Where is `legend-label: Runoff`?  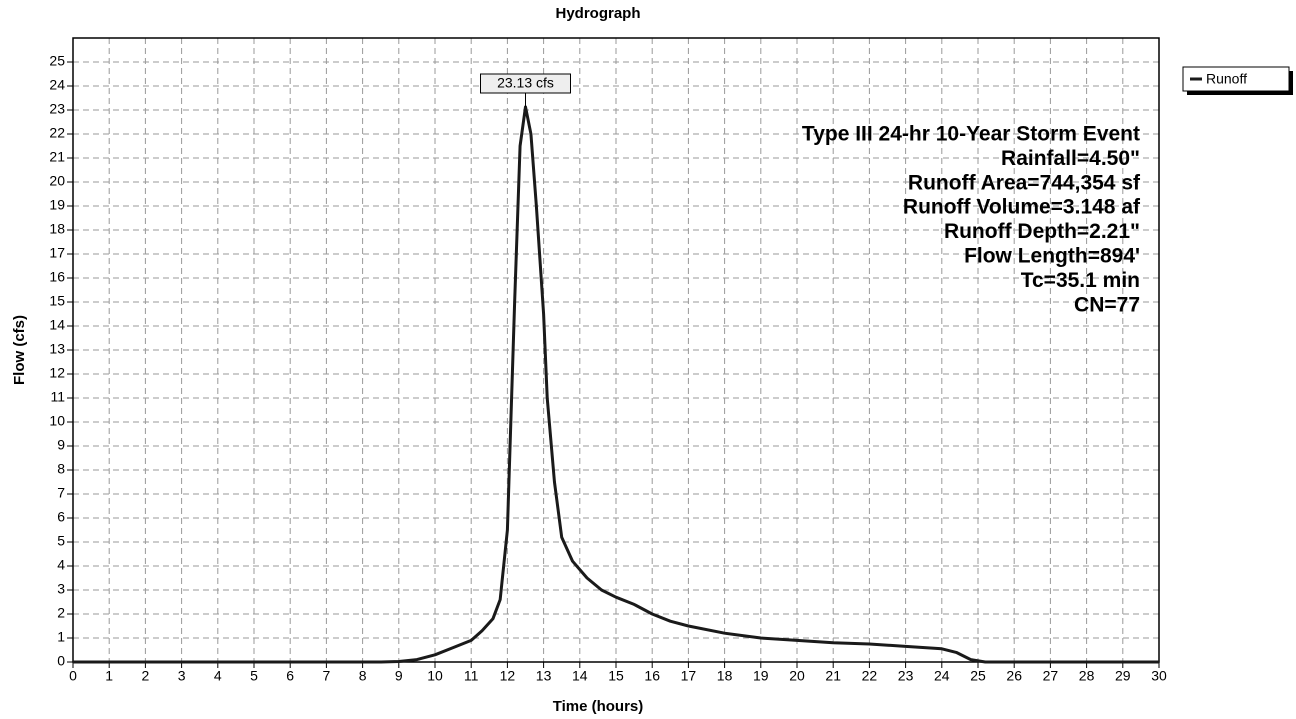
legend-label: Runoff is located at coordinates (1226, 79).